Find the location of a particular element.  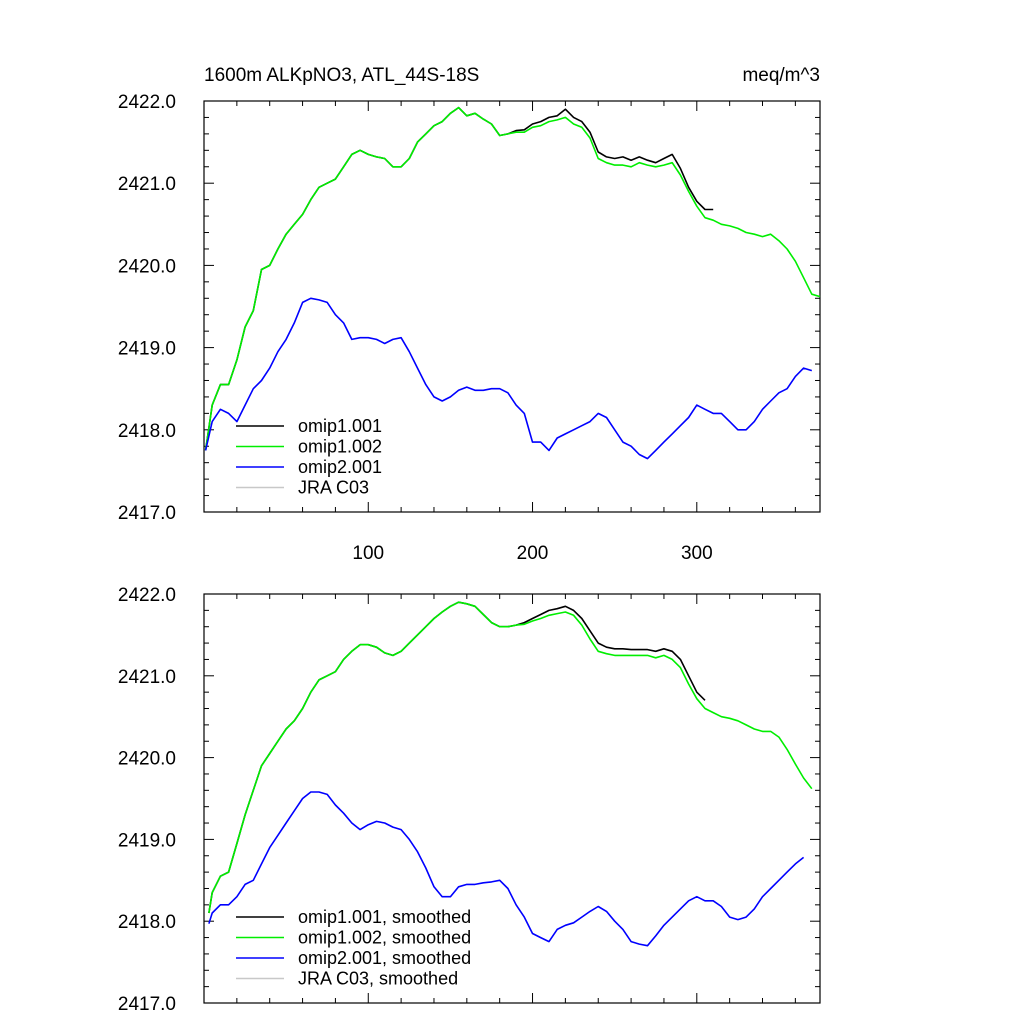

legend-label: JRA C03 is located at coordinates (333, 488).